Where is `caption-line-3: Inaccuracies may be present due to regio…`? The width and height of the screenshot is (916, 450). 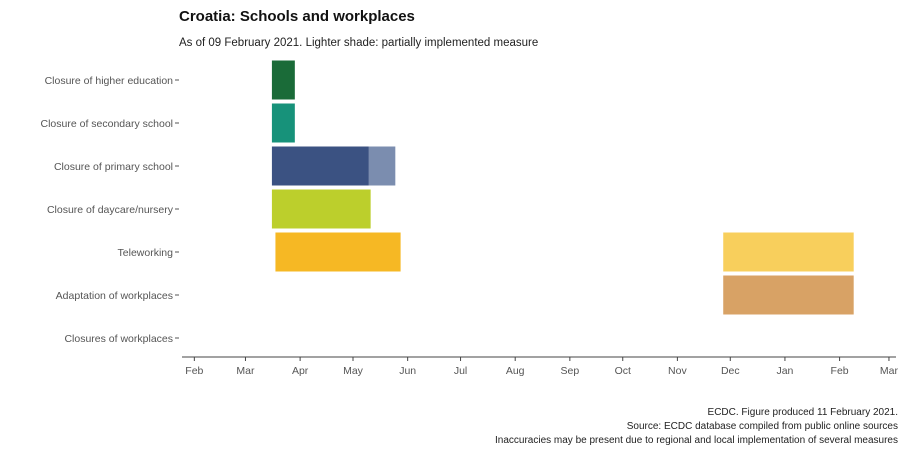
caption-line-3: Inaccuracies may be present due to regio… is located at coordinates (696, 440).